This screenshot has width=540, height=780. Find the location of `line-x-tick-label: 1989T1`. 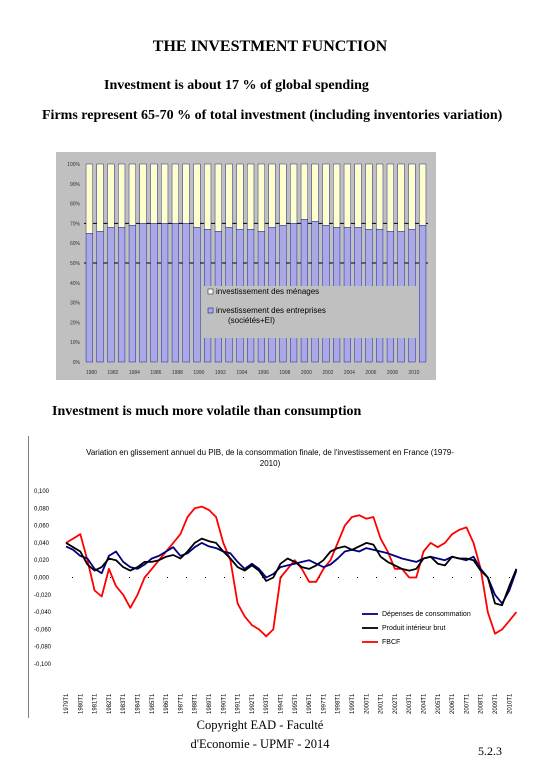

line-x-tick-label: 1989T1 is located at coordinates (210, 703).